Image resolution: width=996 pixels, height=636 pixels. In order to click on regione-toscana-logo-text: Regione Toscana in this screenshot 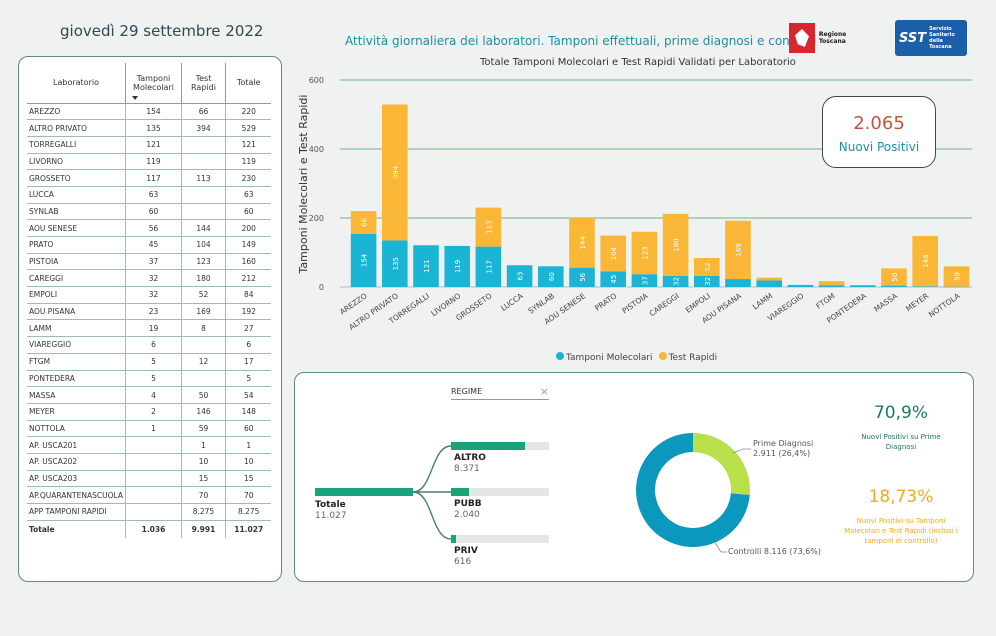, I will do `click(832, 38)`.